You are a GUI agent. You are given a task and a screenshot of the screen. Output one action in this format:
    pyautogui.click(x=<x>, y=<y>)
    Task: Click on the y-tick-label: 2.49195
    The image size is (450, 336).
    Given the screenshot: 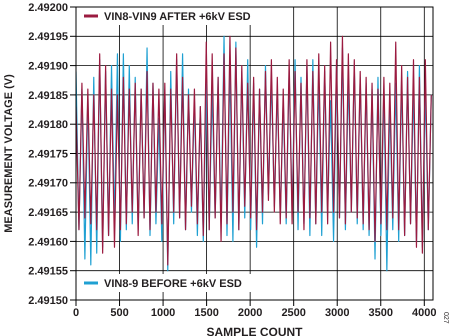 What is the action you would take?
    pyautogui.click(x=48, y=37)
    